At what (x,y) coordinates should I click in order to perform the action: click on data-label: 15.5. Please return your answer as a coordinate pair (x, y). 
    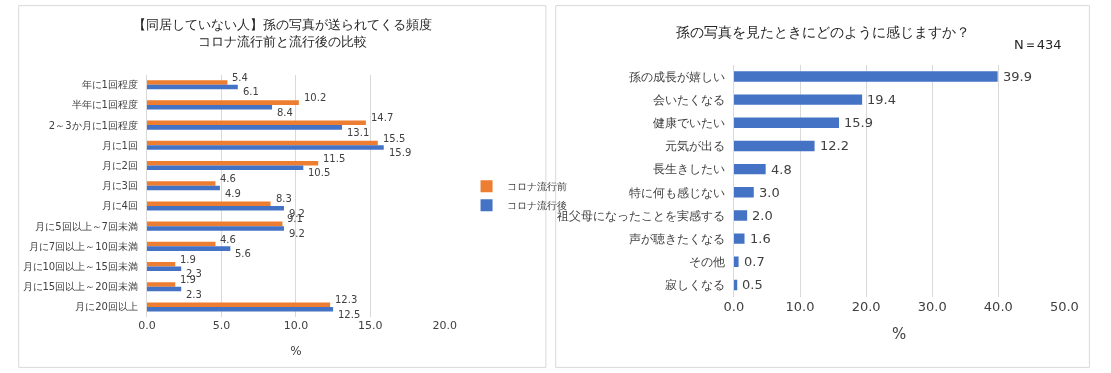
    Looking at the image, I should click on (394, 138).